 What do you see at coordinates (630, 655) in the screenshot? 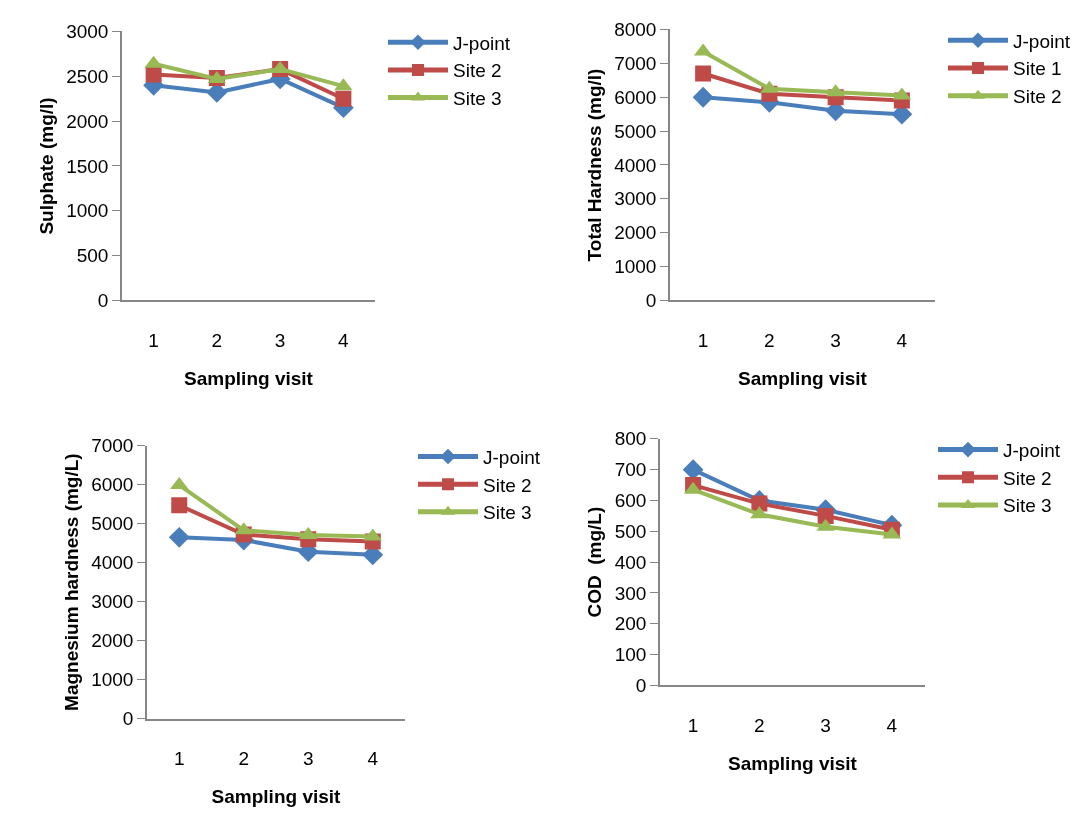
I see `y-tick-label: 100` at bounding box center [630, 655].